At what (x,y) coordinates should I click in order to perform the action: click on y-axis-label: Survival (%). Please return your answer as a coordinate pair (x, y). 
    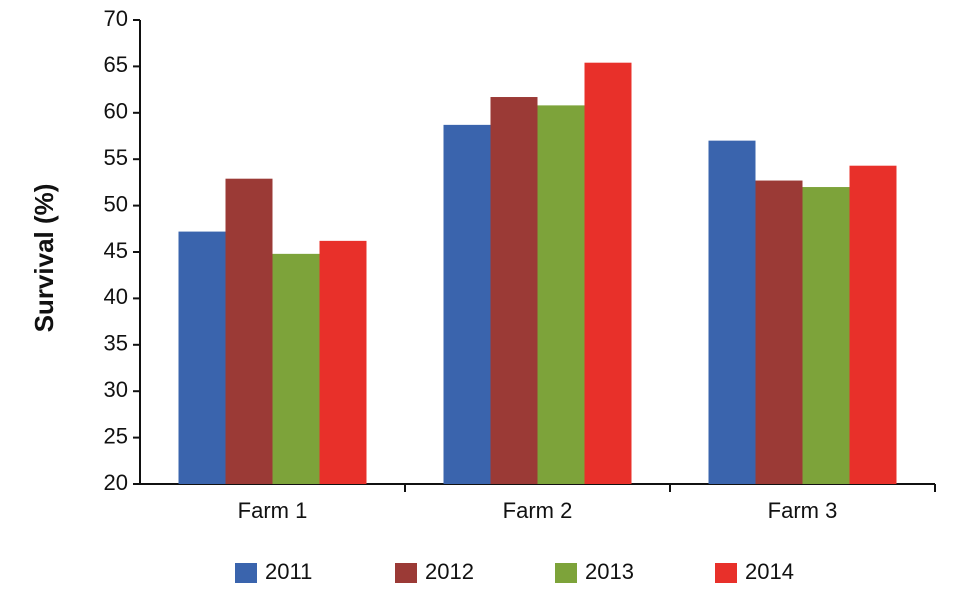
    Looking at the image, I should click on (44, 258).